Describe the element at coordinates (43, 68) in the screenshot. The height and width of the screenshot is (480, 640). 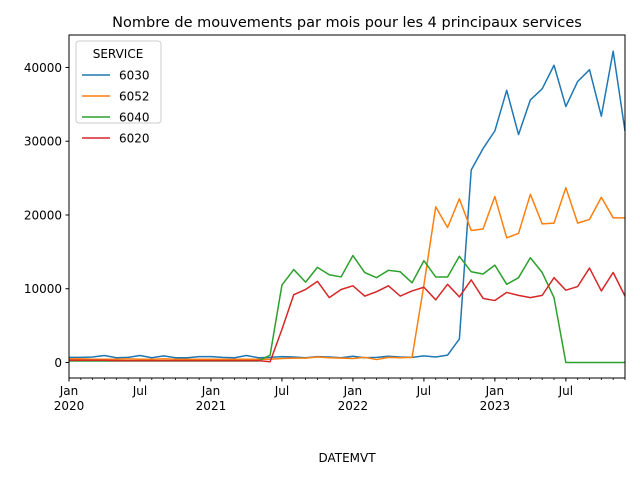
I see `y-tick-label: 40000` at that location.